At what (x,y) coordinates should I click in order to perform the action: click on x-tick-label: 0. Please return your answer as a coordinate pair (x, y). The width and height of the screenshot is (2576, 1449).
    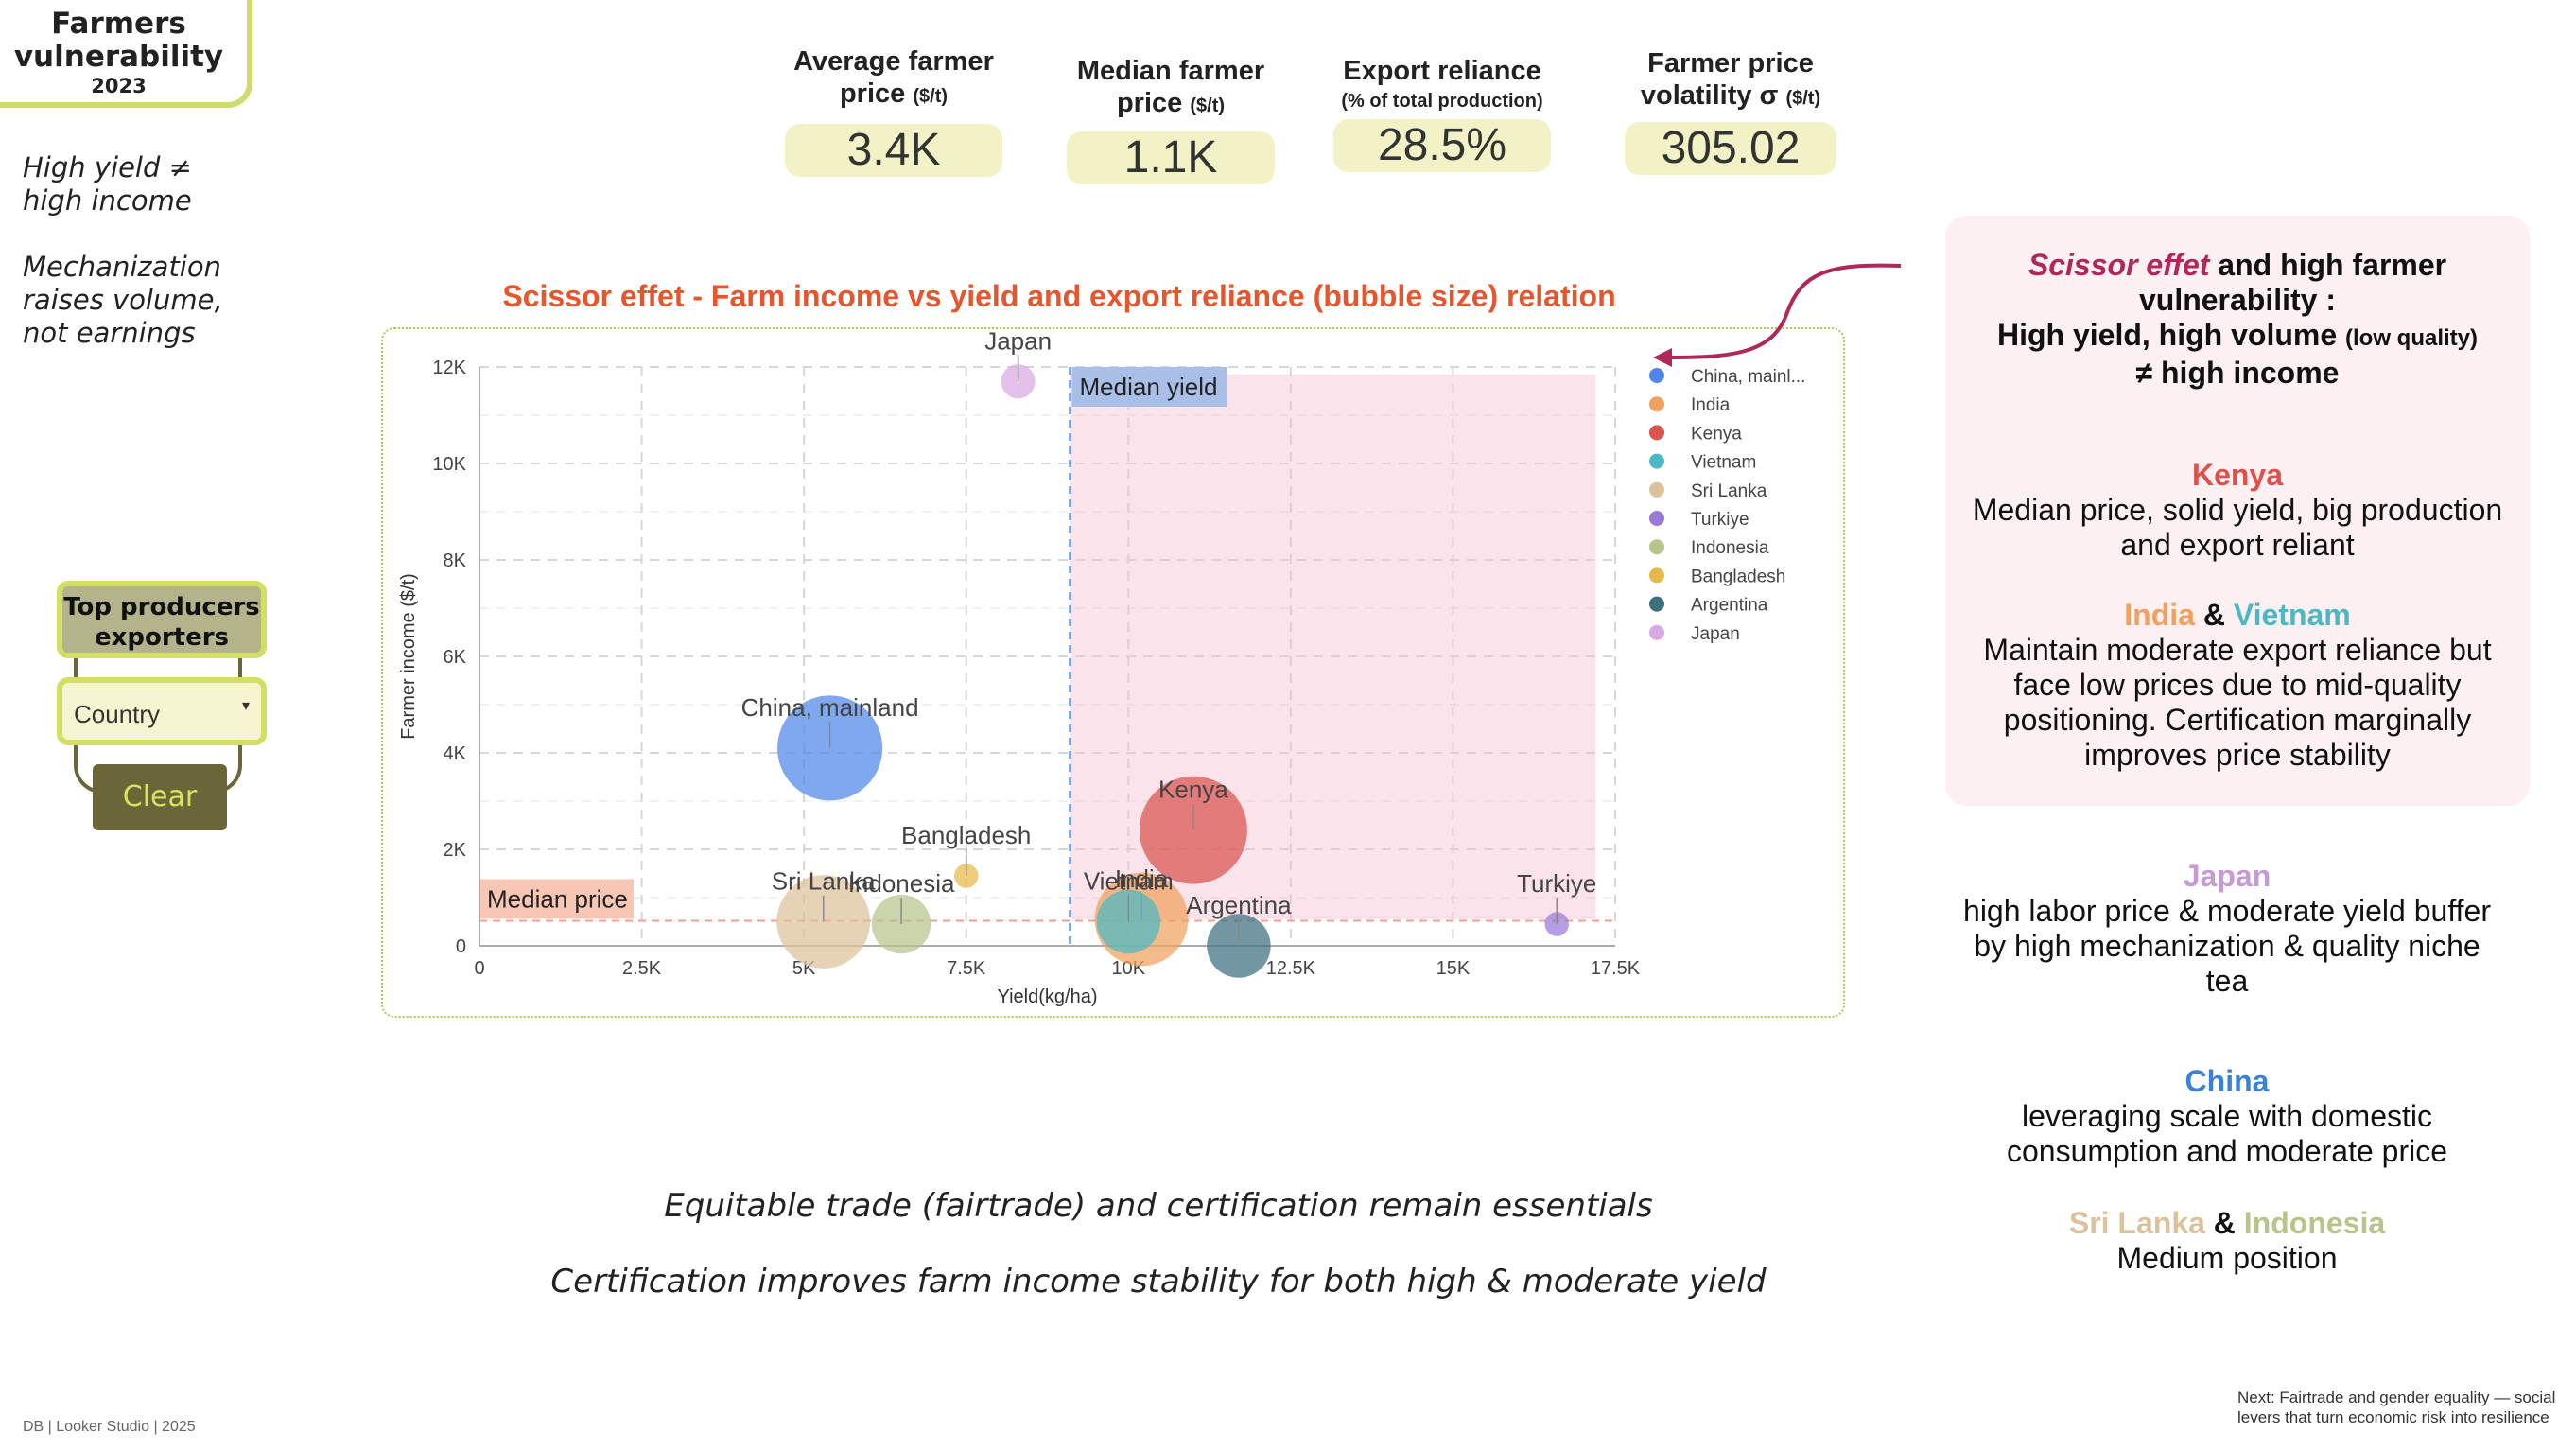
    Looking at the image, I should click on (479, 969).